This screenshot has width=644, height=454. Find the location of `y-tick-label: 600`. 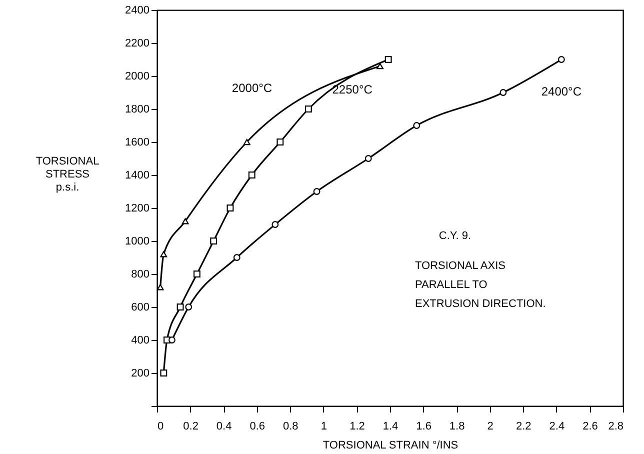

y-tick-label: 600 is located at coordinates (140, 308).